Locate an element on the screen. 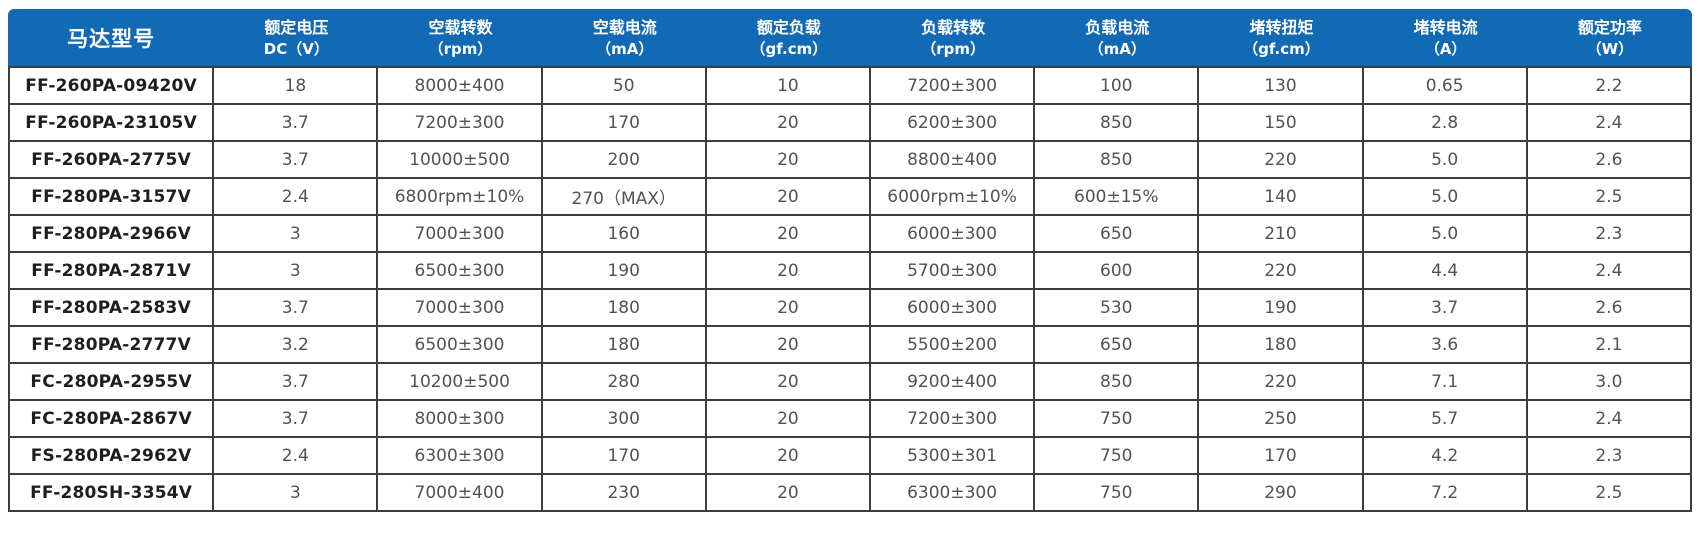 The height and width of the screenshot is (535, 1700). model-cell: FF-280PA-3157V is located at coordinates (111, 197).